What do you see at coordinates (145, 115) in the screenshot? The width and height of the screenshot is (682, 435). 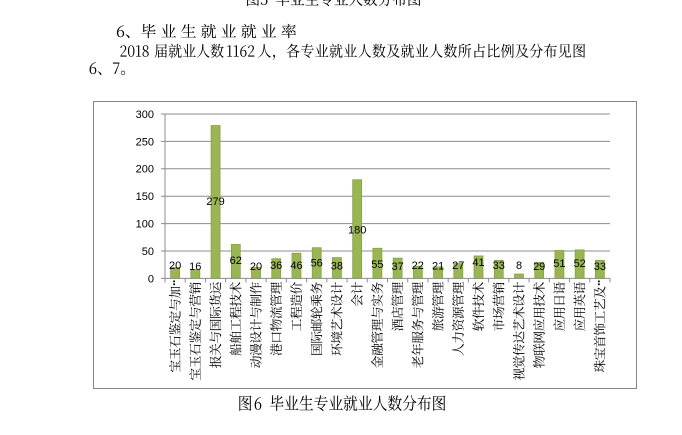 I see `svg-text: 300` at bounding box center [145, 115].